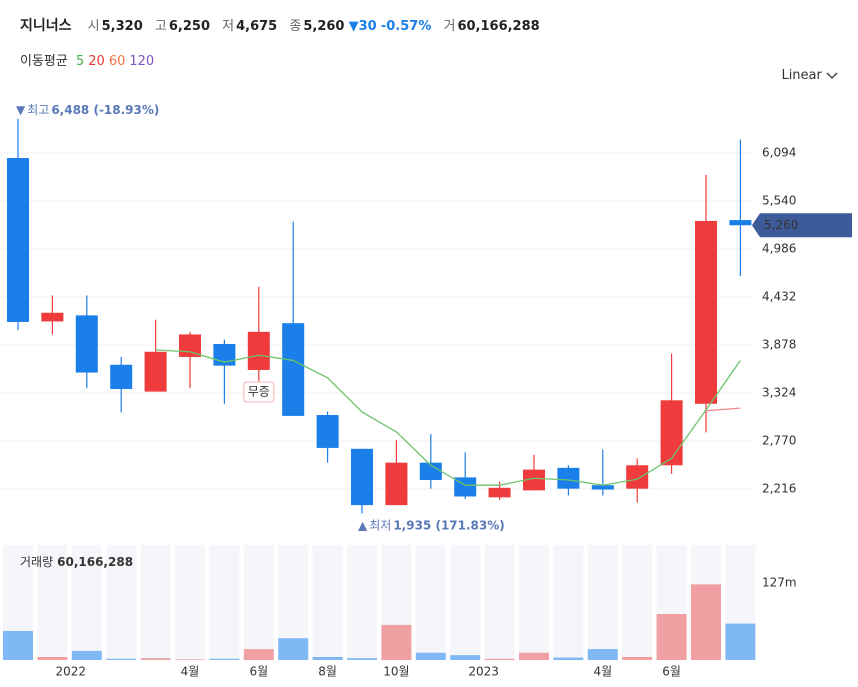  What do you see at coordinates (324, 26) in the screenshot?
I see `close: 5,260` at bounding box center [324, 26].